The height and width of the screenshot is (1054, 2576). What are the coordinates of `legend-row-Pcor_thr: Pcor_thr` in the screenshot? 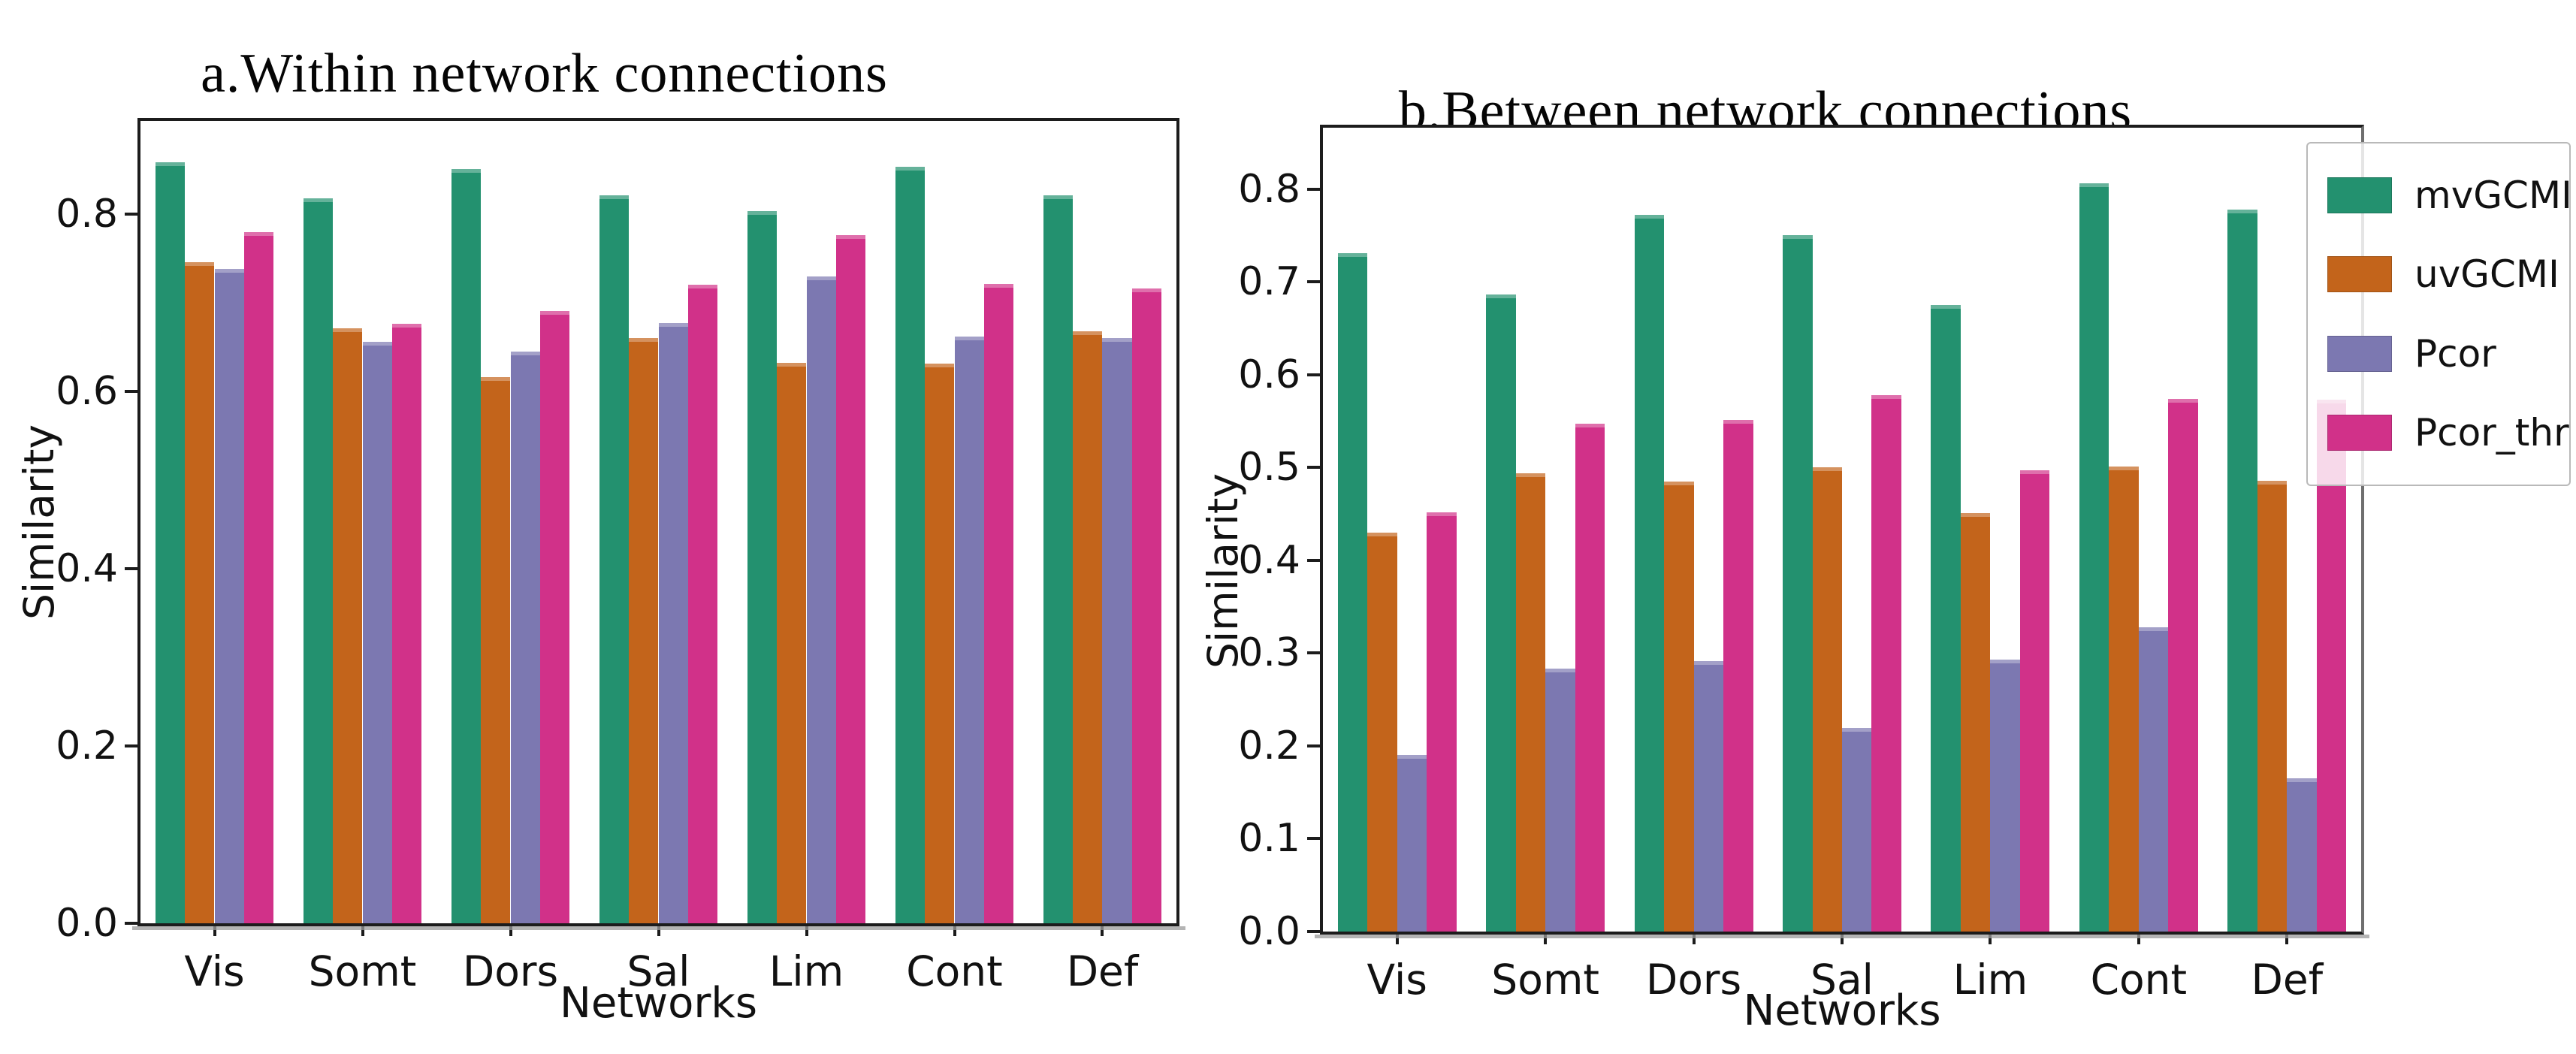 It's located at (2448, 433).